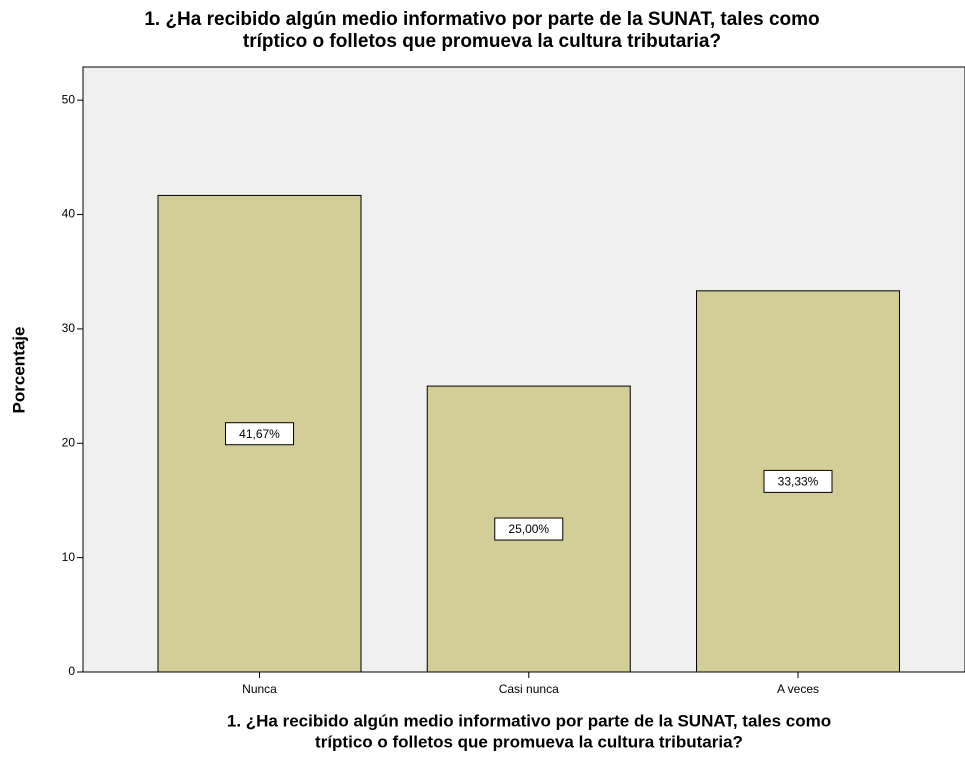 Image resolution: width=965 pixels, height=767 pixels. What do you see at coordinates (71, 671) in the screenshot?
I see `y-tick-label: 0` at bounding box center [71, 671].